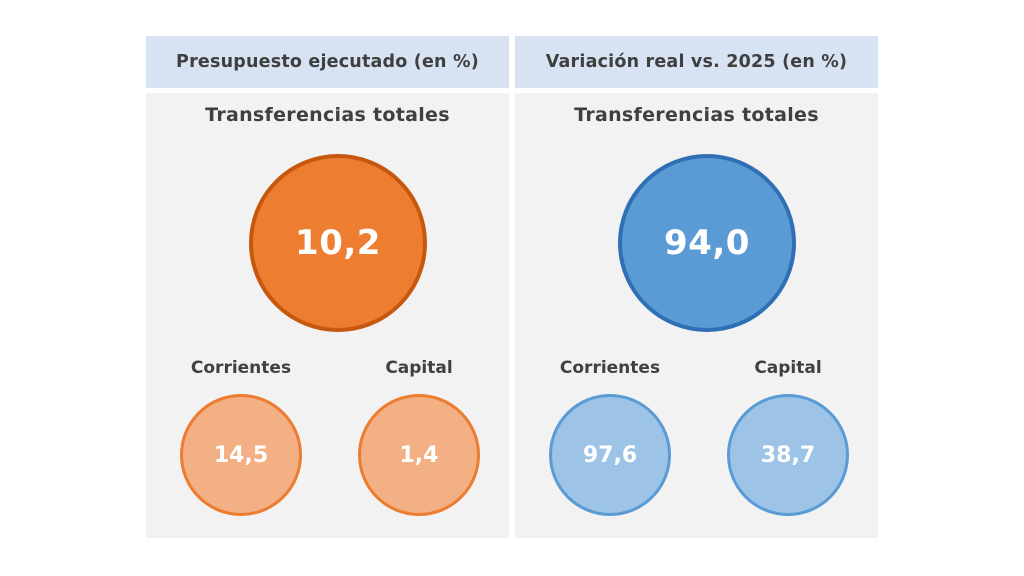 The height and width of the screenshot is (576, 1024). Describe the element at coordinates (707, 243) in the screenshot. I see `total-transfers-circle: 94,0` at that location.